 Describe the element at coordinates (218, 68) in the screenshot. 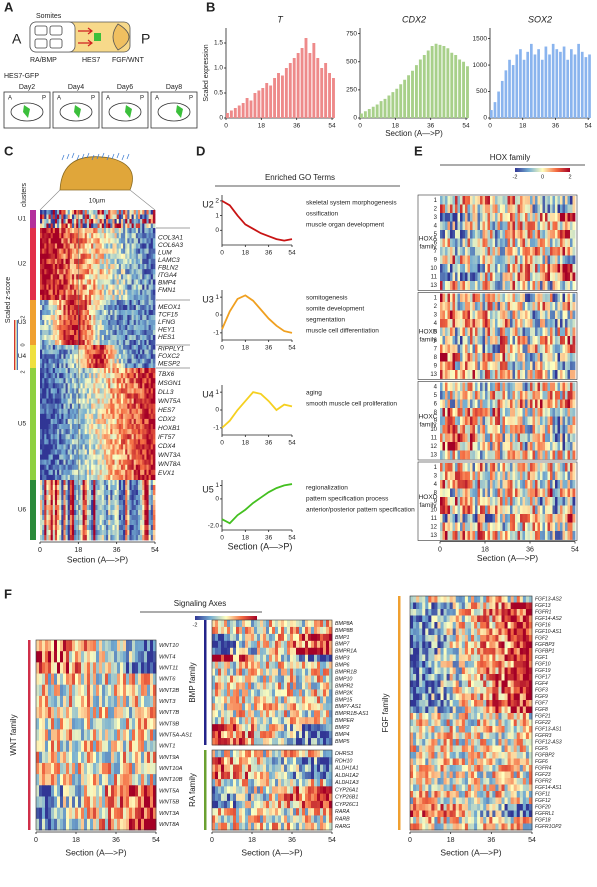

I see `y-tick-label: 1.0` at that location.